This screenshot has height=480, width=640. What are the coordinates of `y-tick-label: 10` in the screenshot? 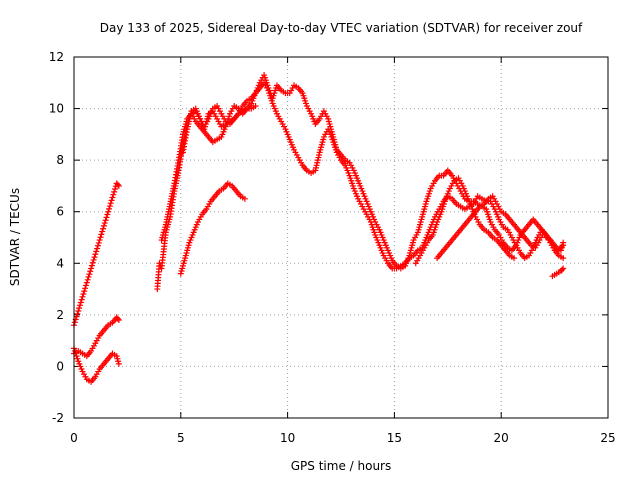 It's located at (56, 109).